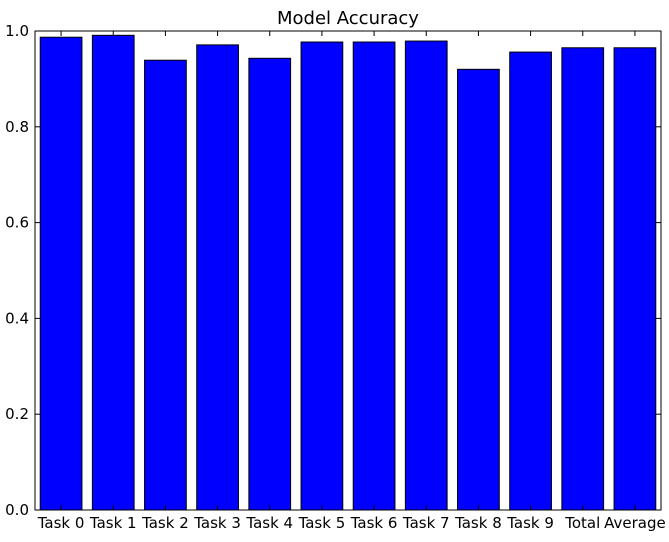  What do you see at coordinates (582, 523) in the screenshot?
I see `x-tick-label: Total` at bounding box center [582, 523].